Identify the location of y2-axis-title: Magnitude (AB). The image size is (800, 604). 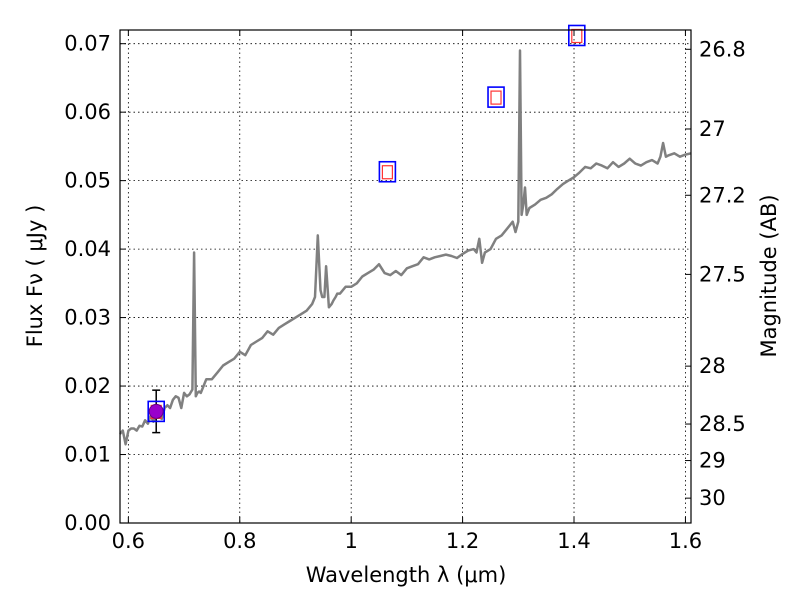
(769, 275).